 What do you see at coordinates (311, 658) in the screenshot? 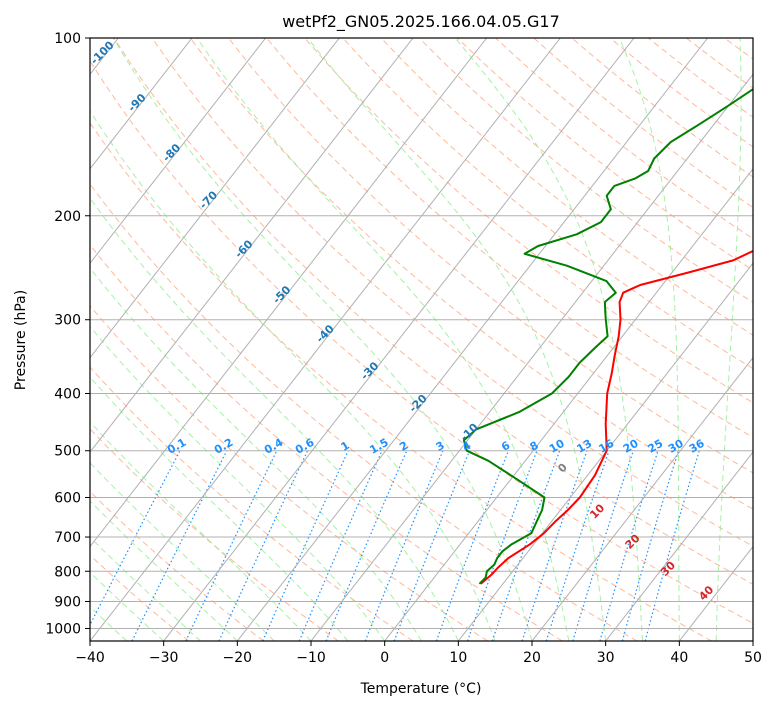
I see `x-tick-label: −10` at bounding box center [311, 658].